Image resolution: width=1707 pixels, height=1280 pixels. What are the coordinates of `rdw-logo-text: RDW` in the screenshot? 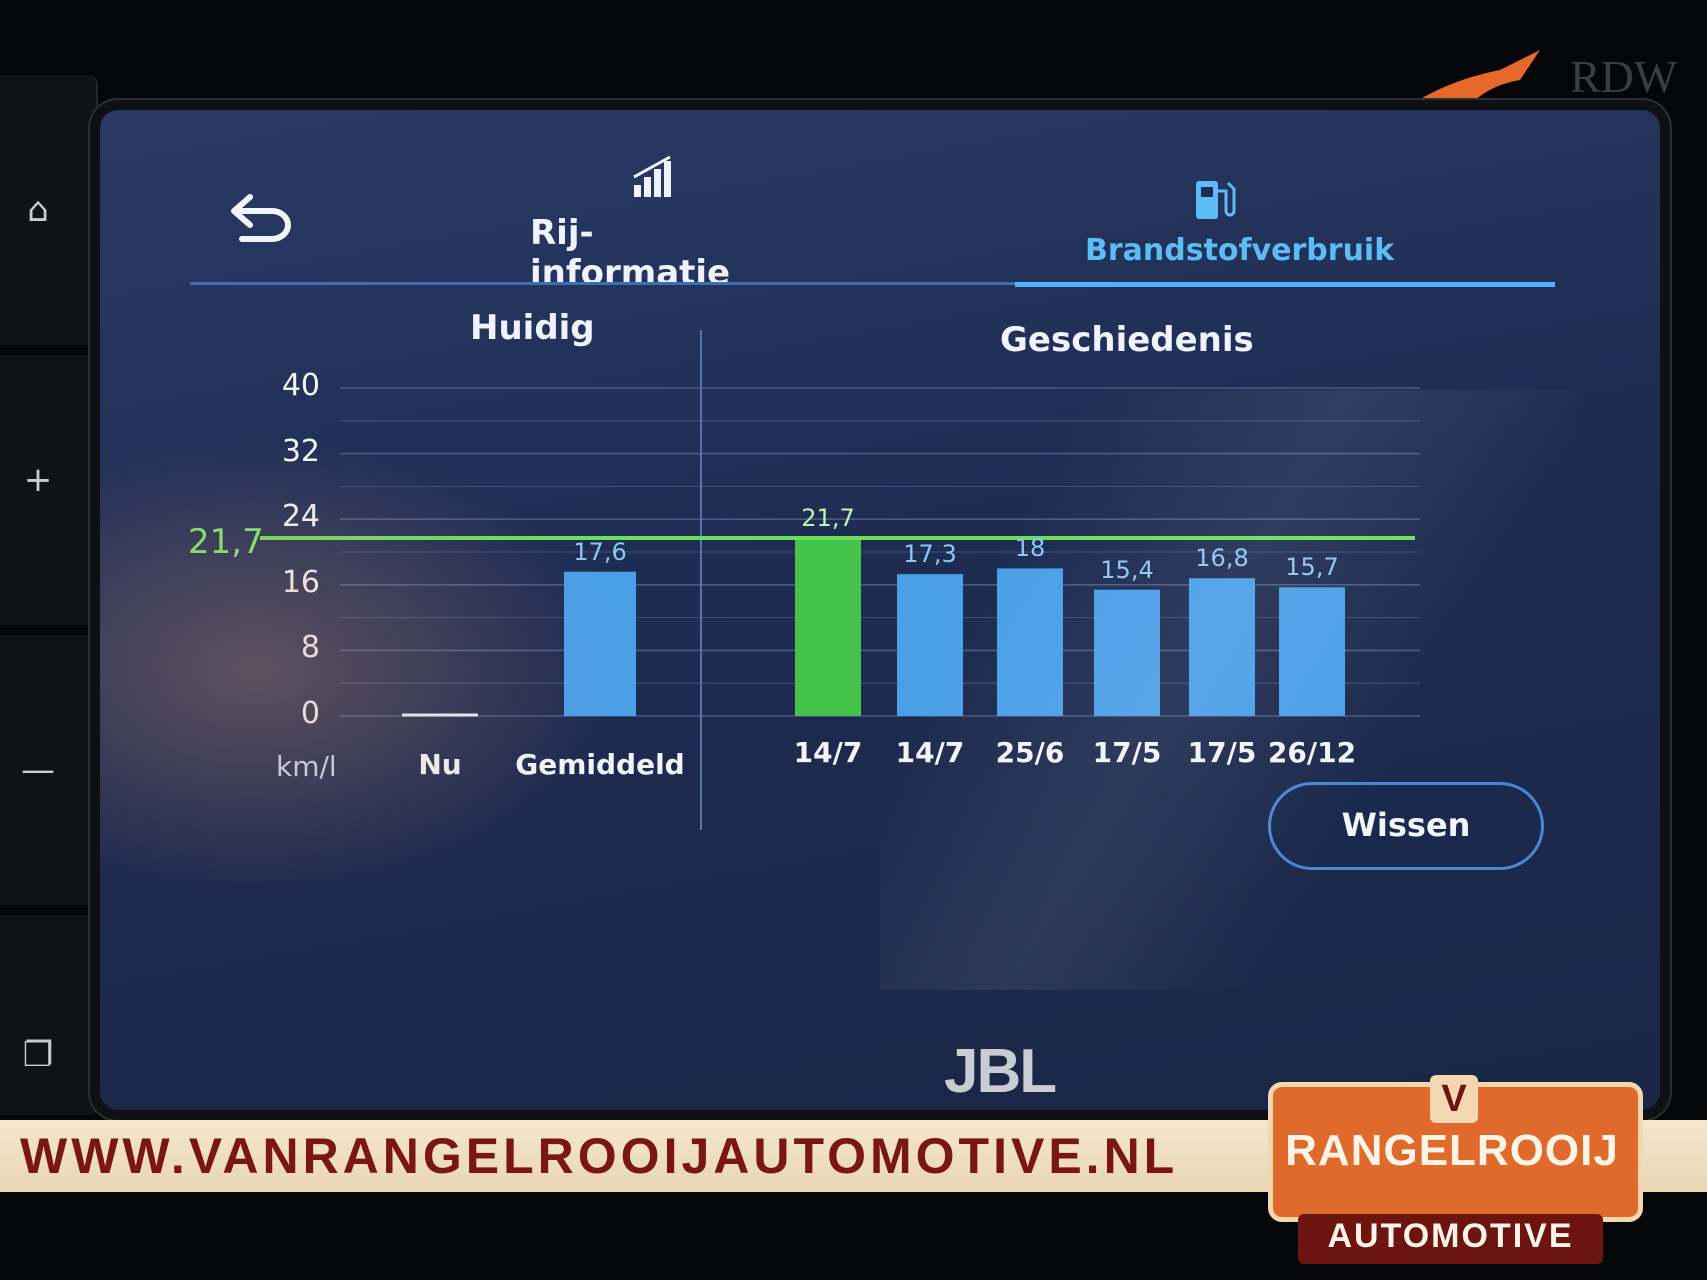 It's located at (1624, 76).